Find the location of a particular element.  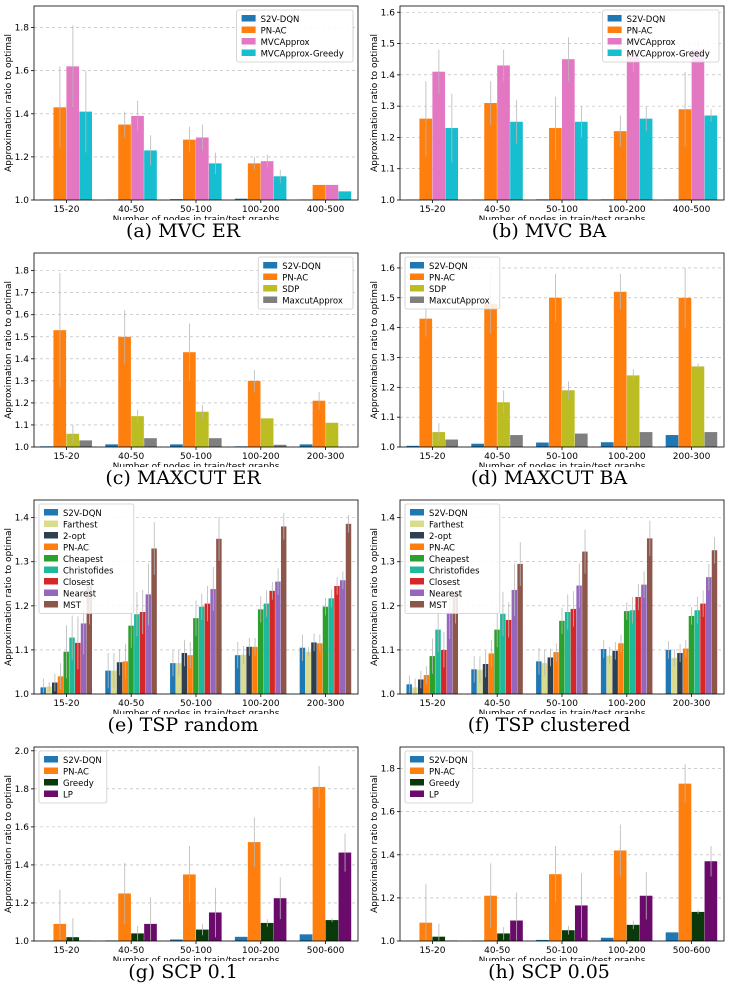

legend-swatch-2-opt is located at coordinates (417, 535).